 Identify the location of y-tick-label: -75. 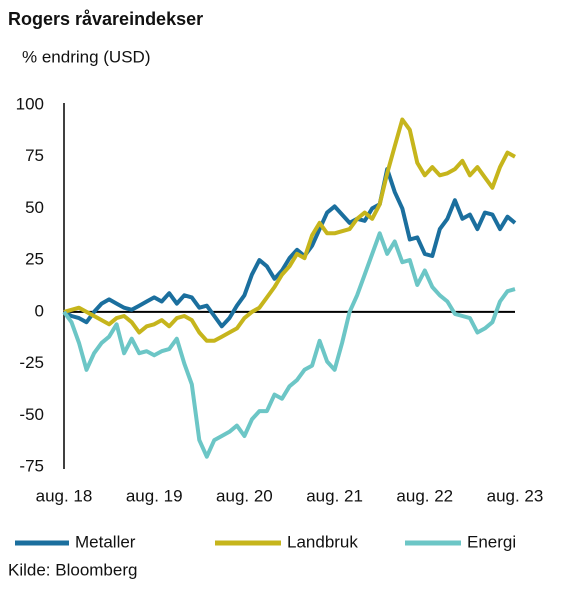
(31, 465).